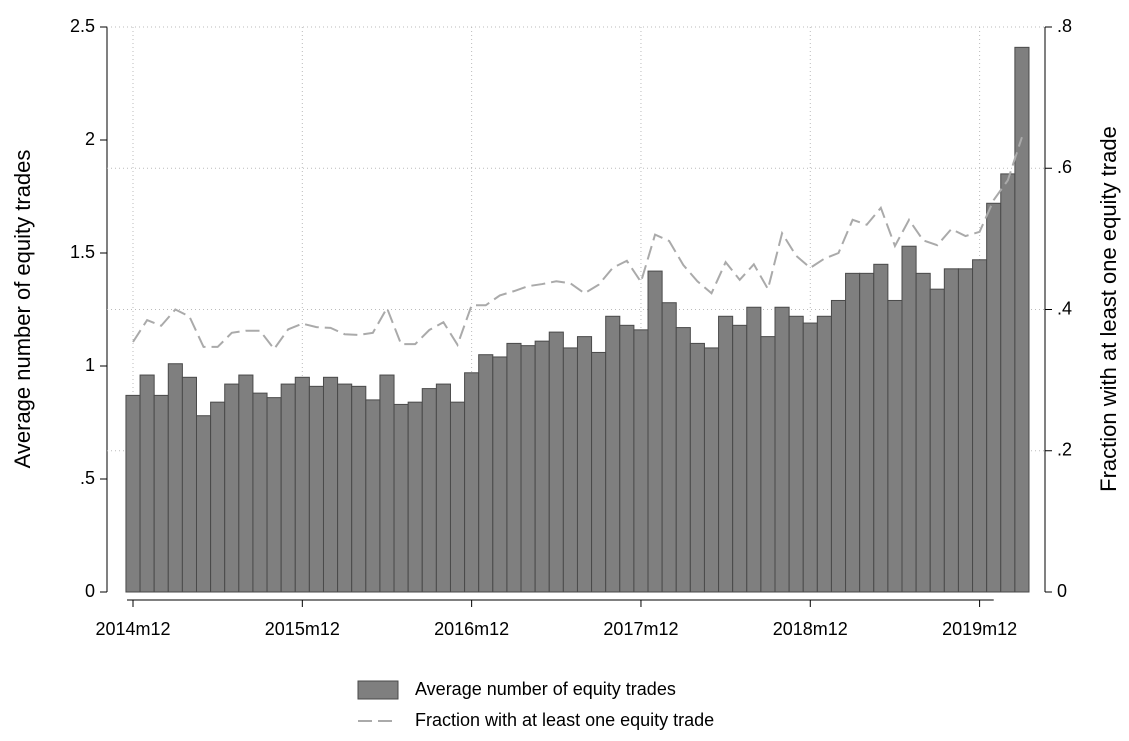 This screenshot has height=741, width=1129. What do you see at coordinates (810, 629) in the screenshot?
I see `x-tick-label: 2018m12` at bounding box center [810, 629].